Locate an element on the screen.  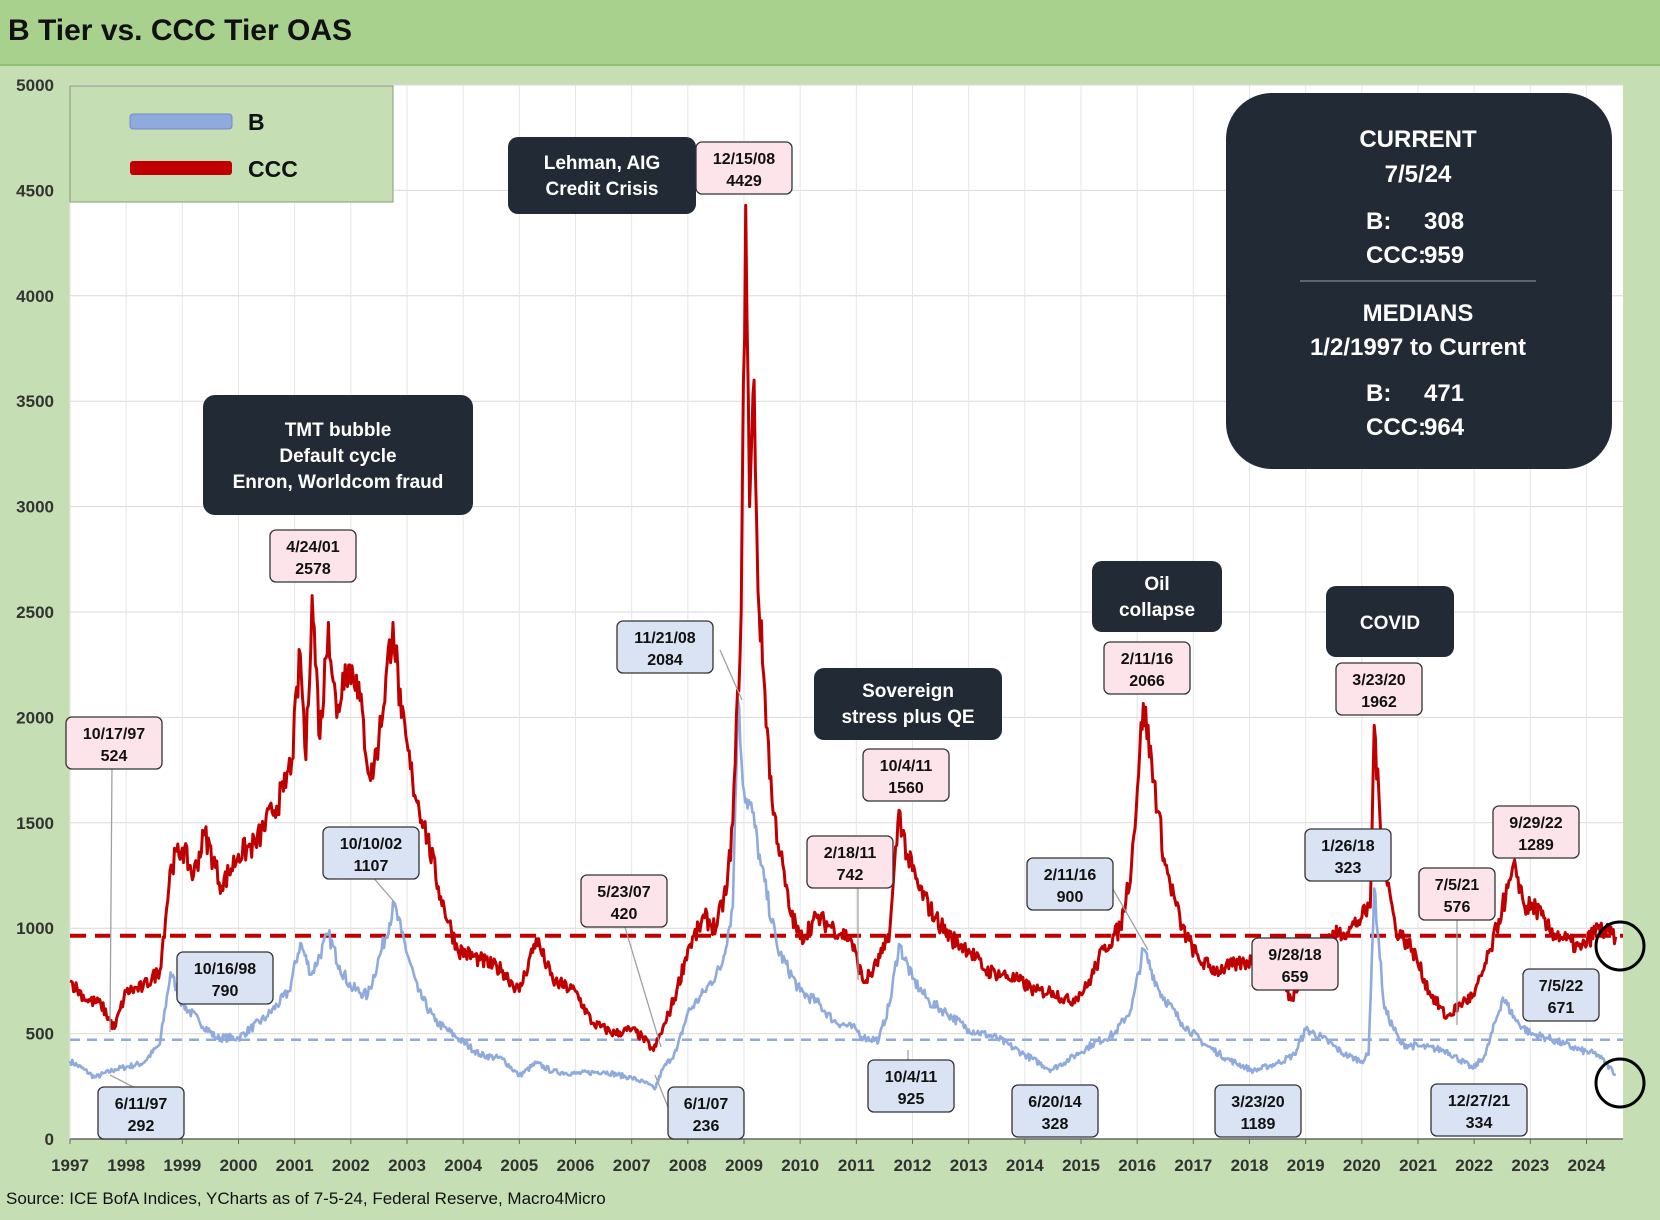
b-callout-date: 6/11/97 is located at coordinates (141, 1104).